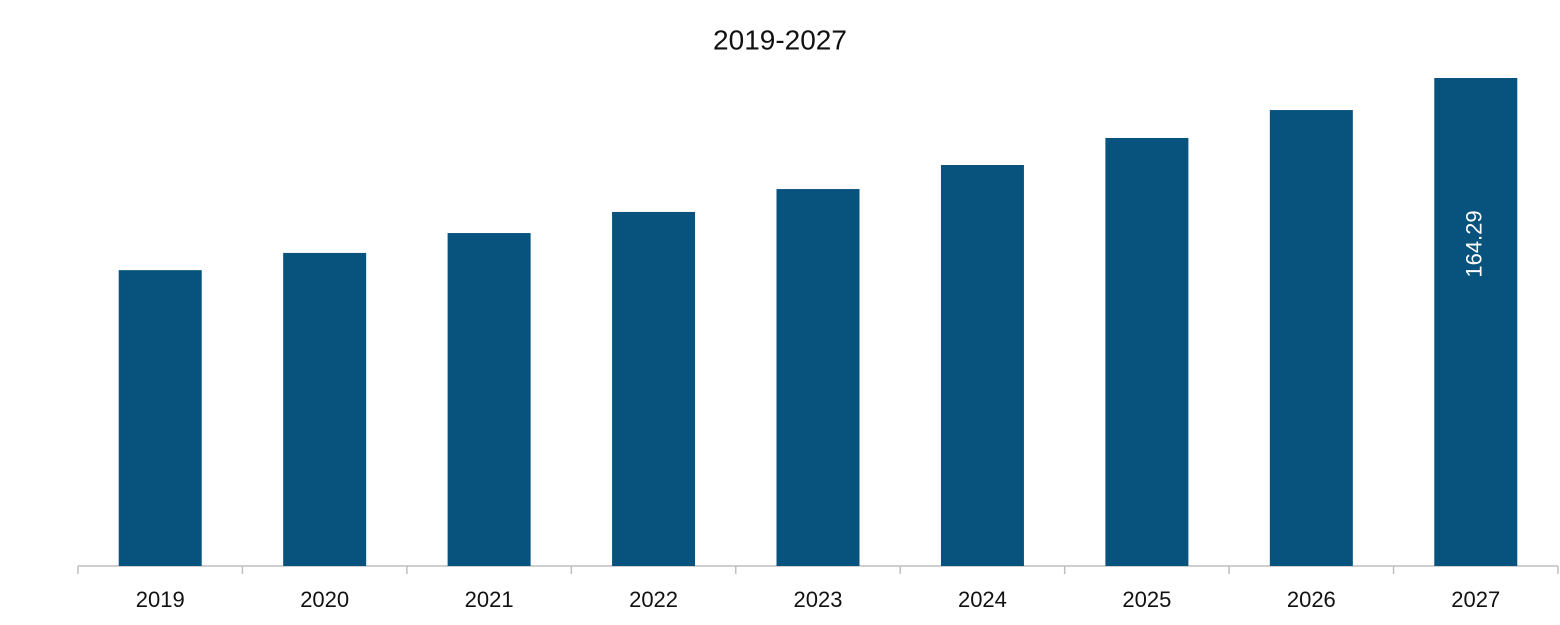 This screenshot has width=1560, height=625. What do you see at coordinates (818, 599) in the screenshot?
I see `x-tick-label: 2023` at bounding box center [818, 599].